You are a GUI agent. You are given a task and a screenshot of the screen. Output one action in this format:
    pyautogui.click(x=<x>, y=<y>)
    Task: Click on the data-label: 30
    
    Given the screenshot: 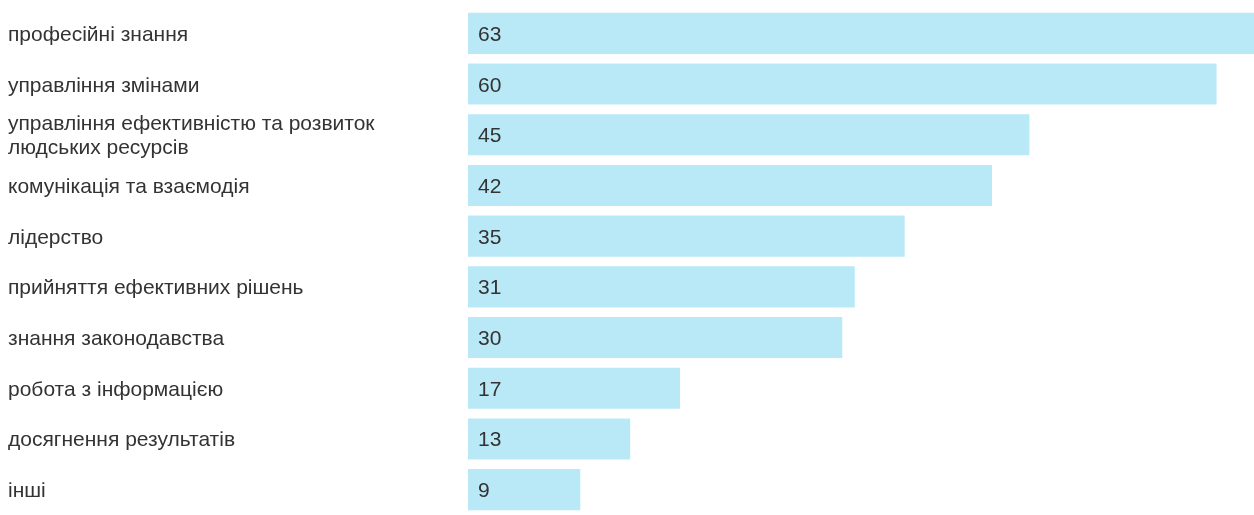 What is the action you would take?
    pyautogui.click(x=490, y=338)
    